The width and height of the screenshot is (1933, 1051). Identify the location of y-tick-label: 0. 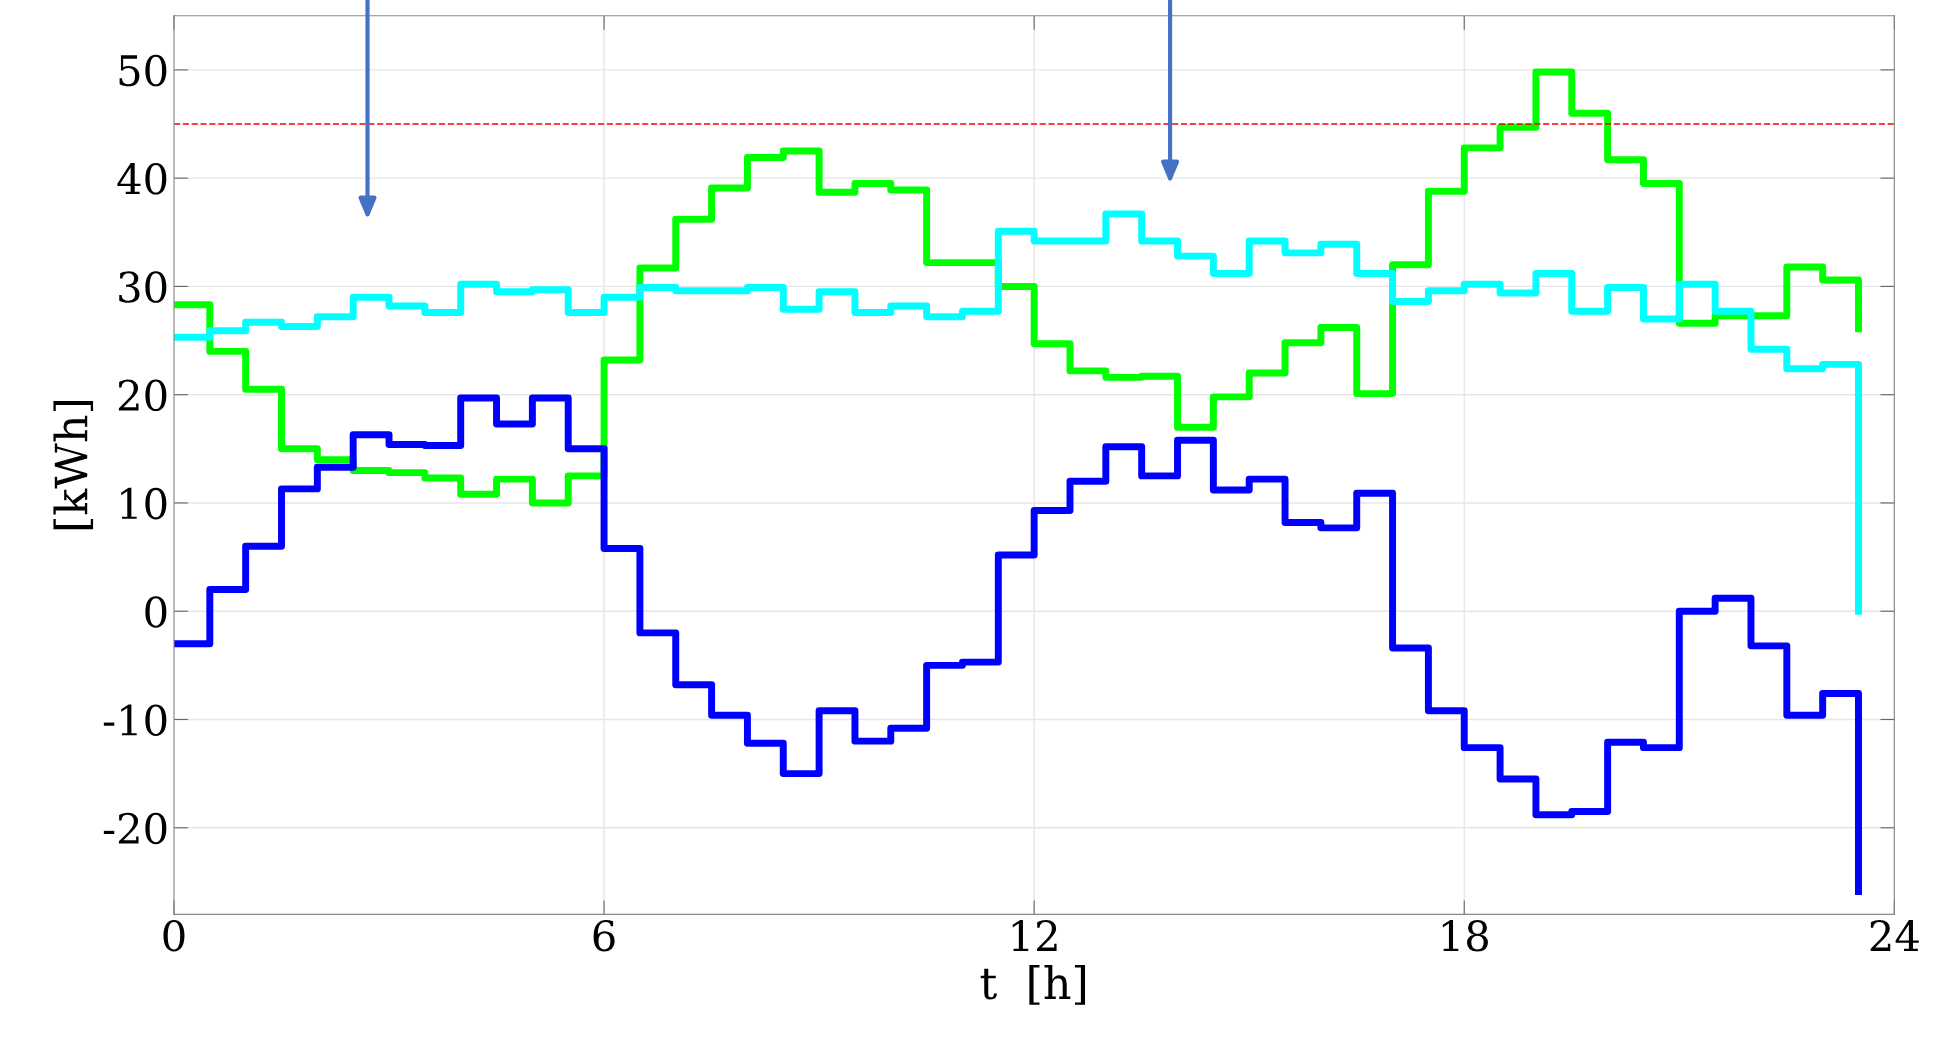
(156, 612).